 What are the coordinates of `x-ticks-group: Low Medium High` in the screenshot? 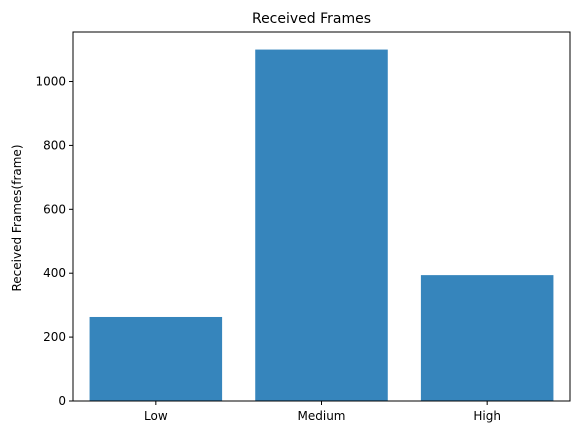 It's located at (322, 412).